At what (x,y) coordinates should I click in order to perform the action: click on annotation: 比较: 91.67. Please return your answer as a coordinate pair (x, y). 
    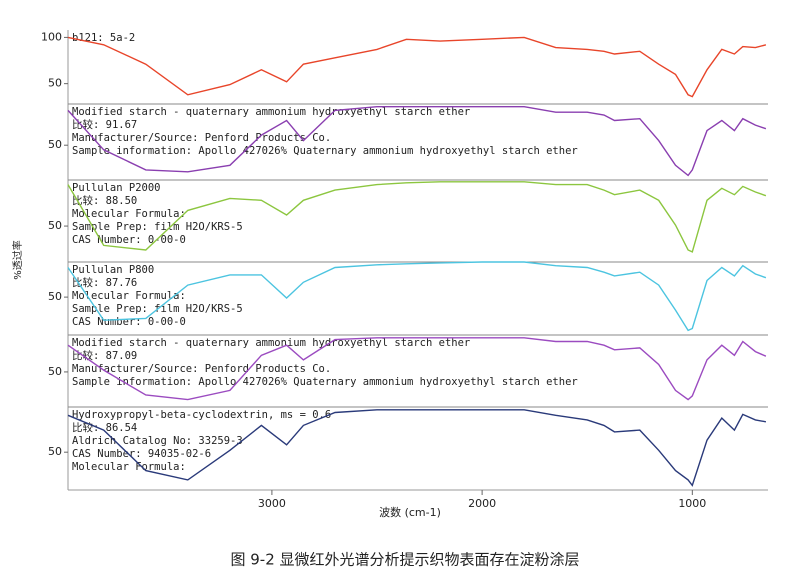
    Looking at the image, I should click on (104, 124).